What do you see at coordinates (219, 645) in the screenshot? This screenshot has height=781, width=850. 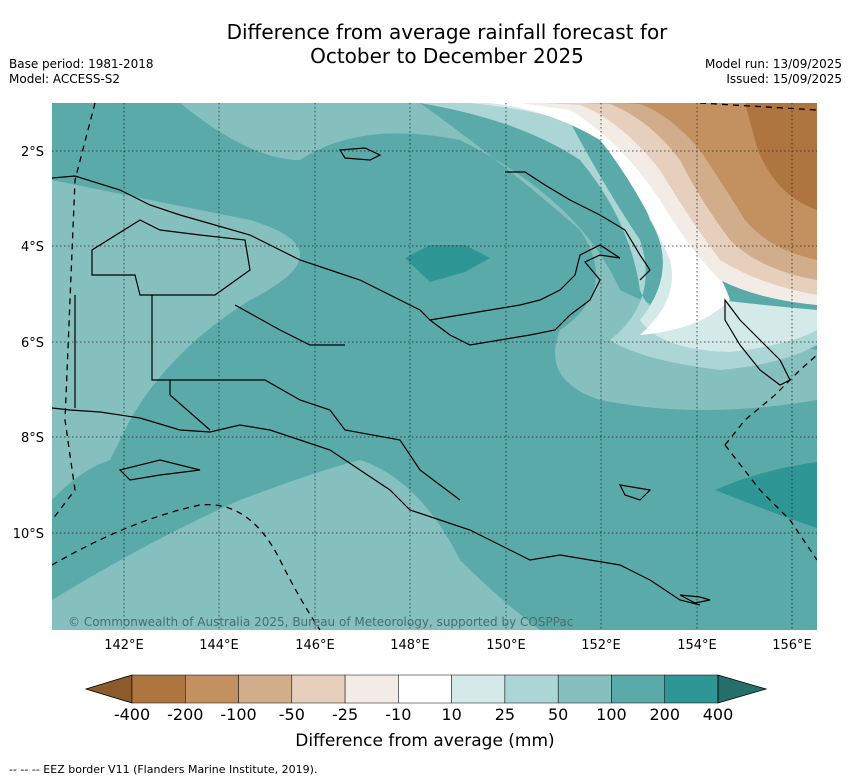 I see `lon-tick: 144°E` at bounding box center [219, 645].